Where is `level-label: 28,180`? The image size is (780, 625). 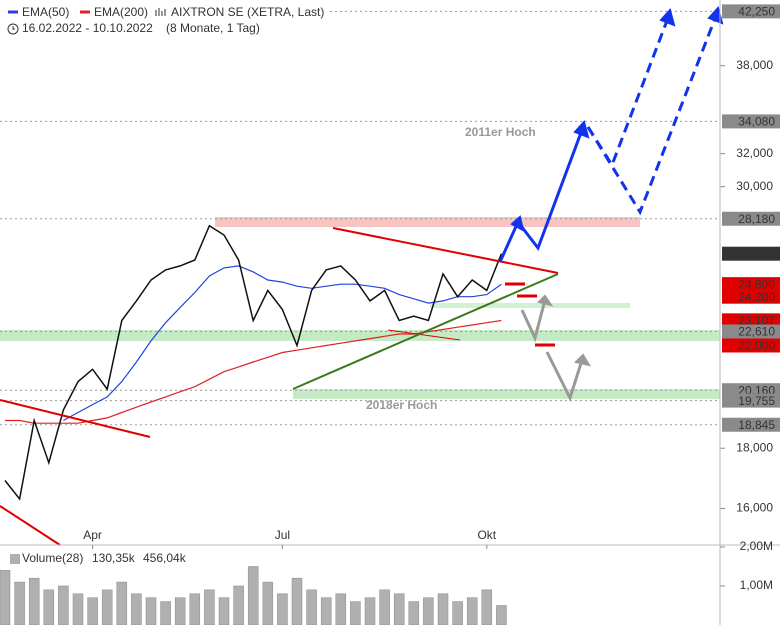
level-label: 28,180 is located at coordinates (756, 219).